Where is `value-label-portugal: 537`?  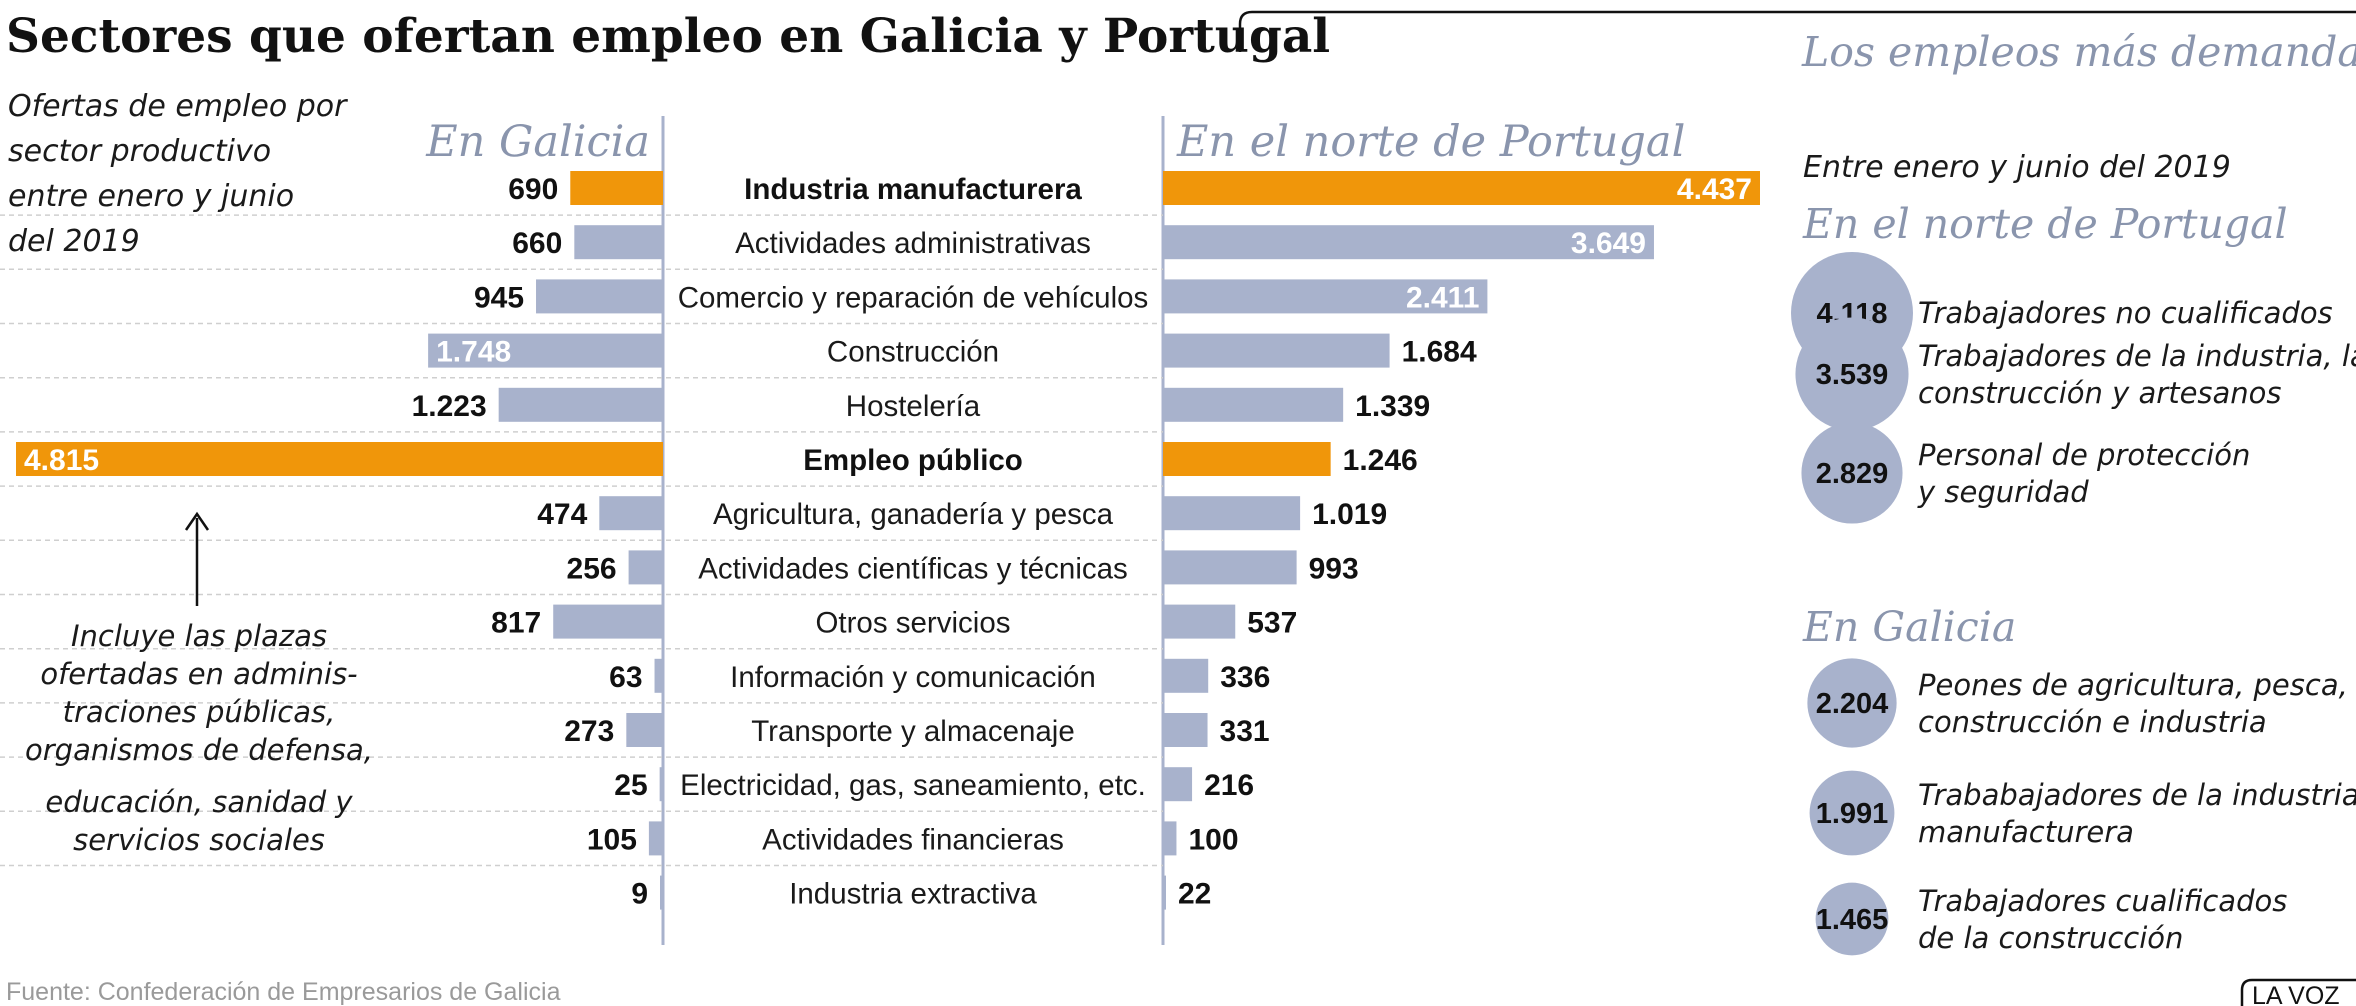
value-label-portugal: 537 is located at coordinates (1272, 623).